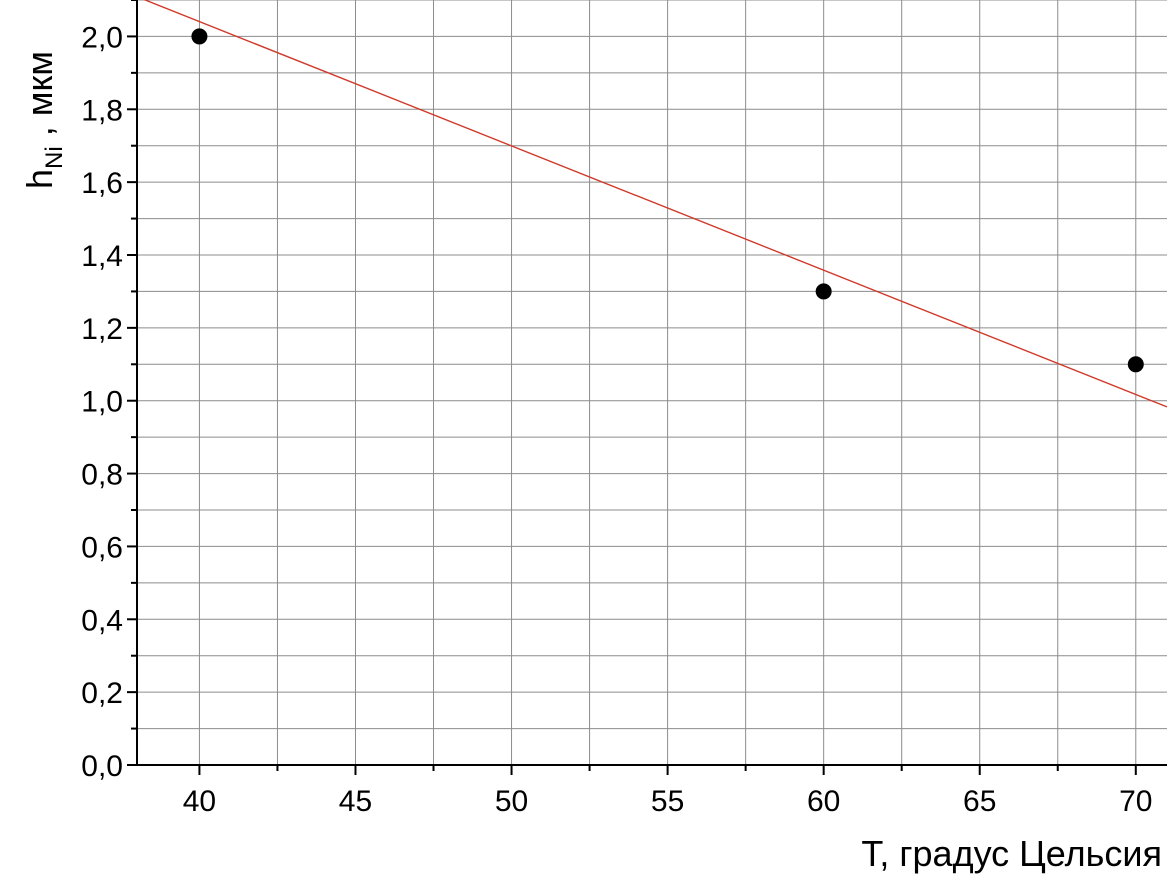  What do you see at coordinates (1135, 801) in the screenshot?
I see `x-tick-label: 70` at bounding box center [1135, 801].